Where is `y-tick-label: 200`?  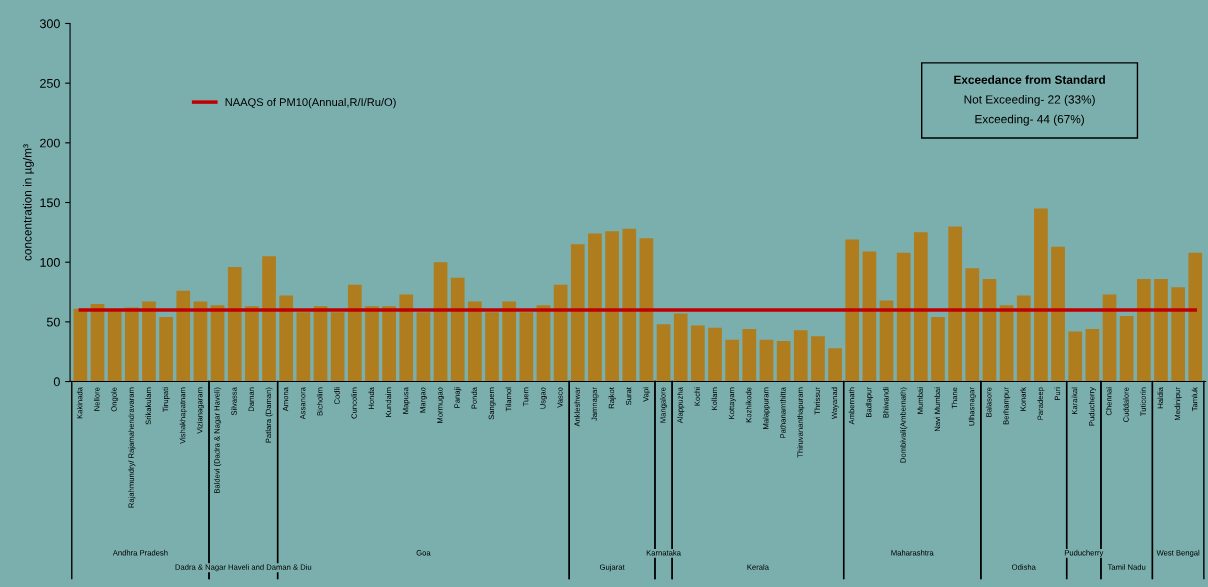
y-tick-label: 200 is located at coordinates (50, 143).